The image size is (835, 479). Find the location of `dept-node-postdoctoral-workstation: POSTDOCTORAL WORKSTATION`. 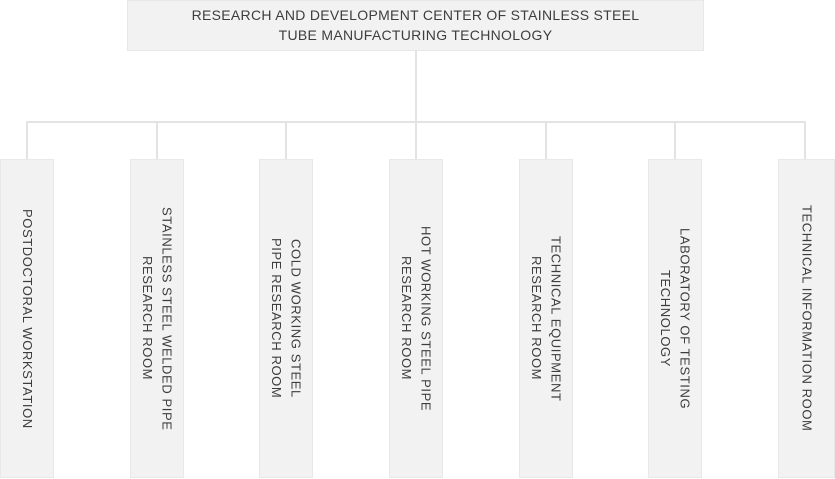

dept-node-postdoctoral-workstation: POSTDOCTORAL WORKSTATION is located at coordinates (27, 318).